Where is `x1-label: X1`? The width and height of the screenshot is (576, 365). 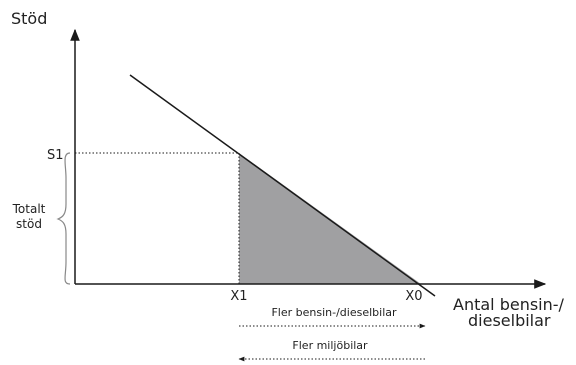
x1-label: X1 is located at coordinates (238, 296).